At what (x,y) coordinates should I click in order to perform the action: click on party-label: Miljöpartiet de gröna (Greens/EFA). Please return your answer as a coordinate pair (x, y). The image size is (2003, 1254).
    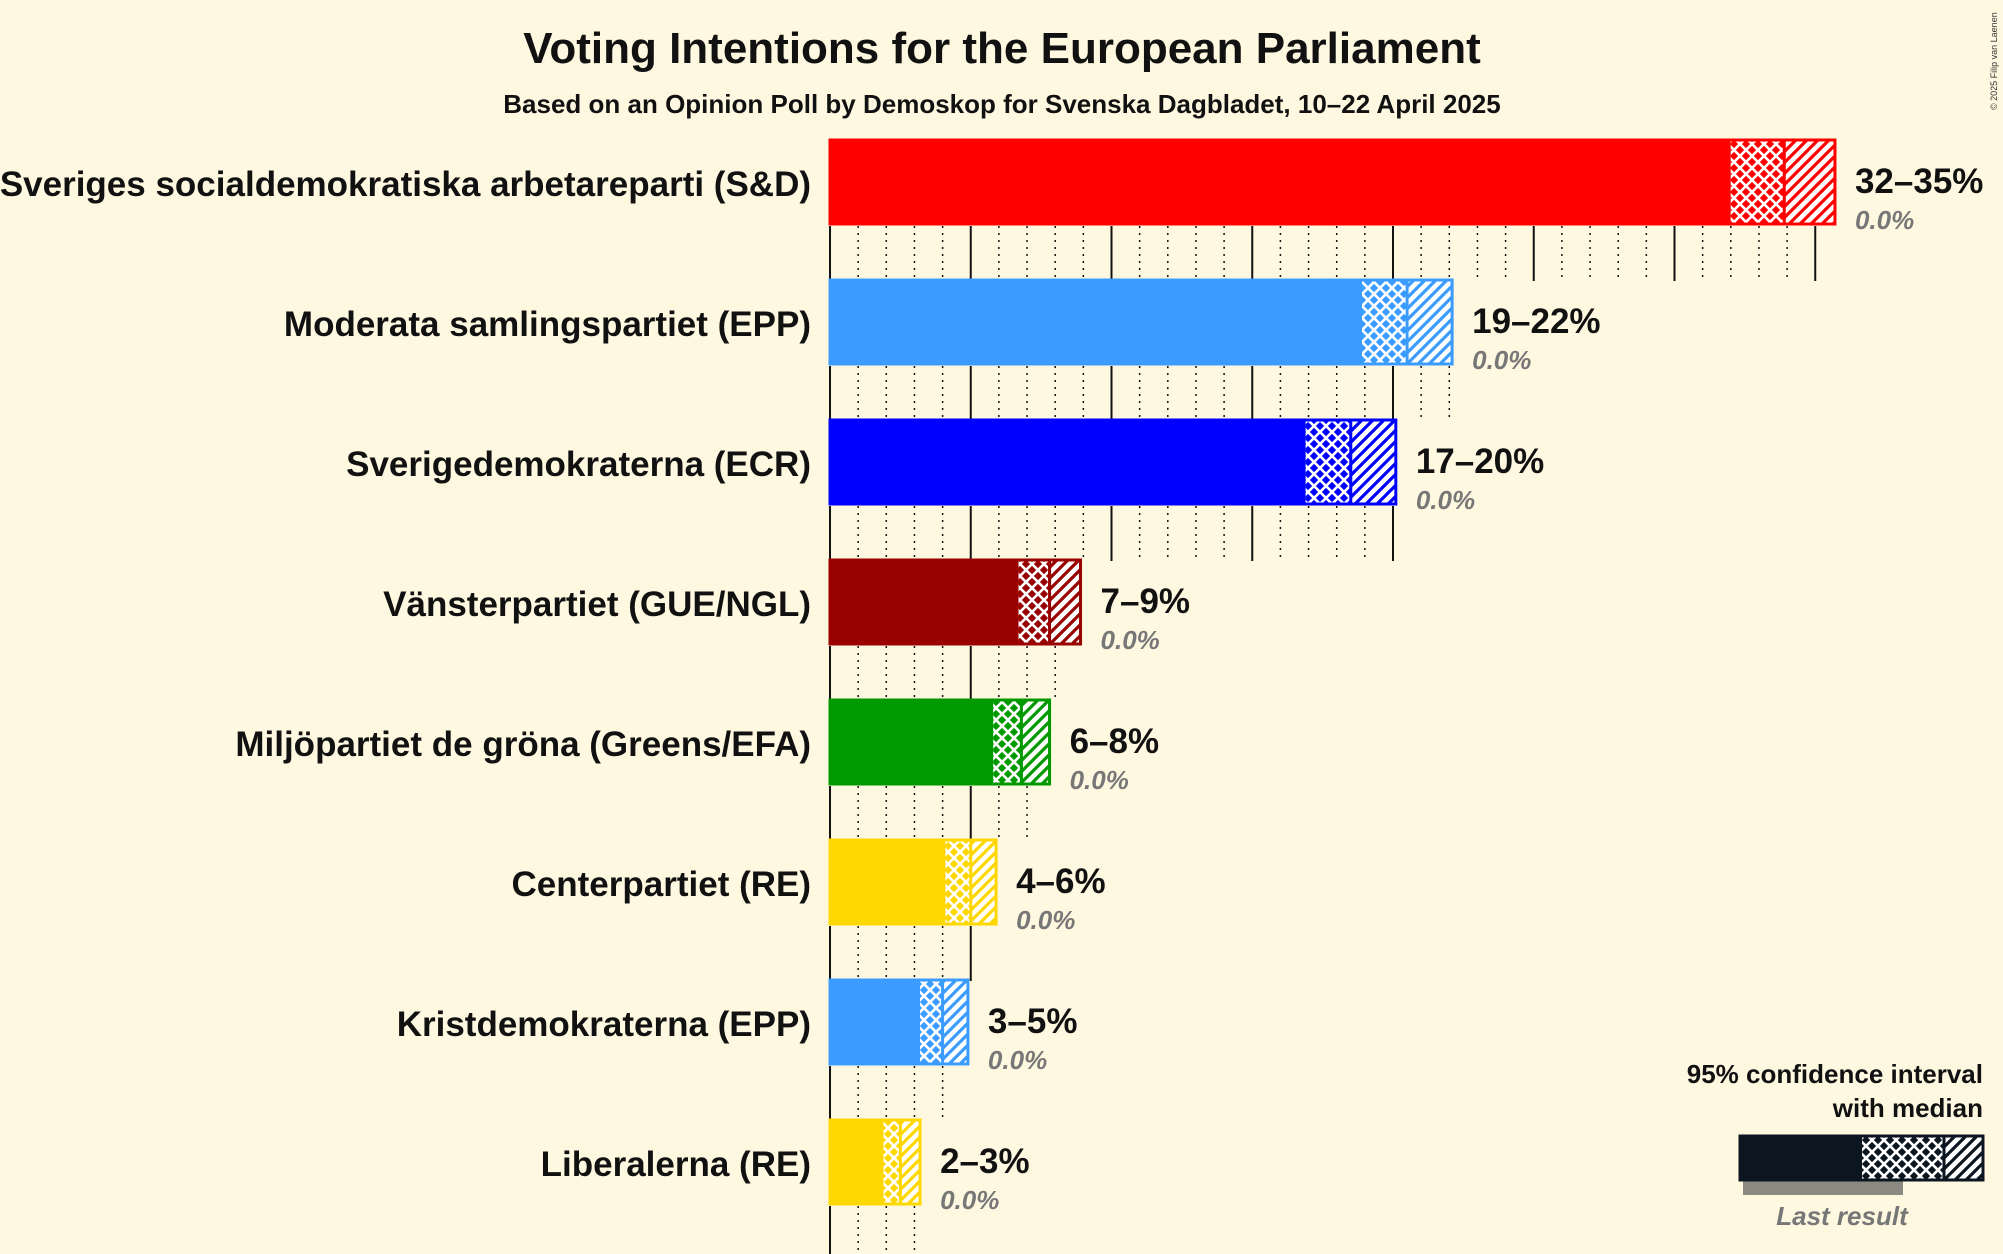
    Looking at the image, I should click on (523, 744).